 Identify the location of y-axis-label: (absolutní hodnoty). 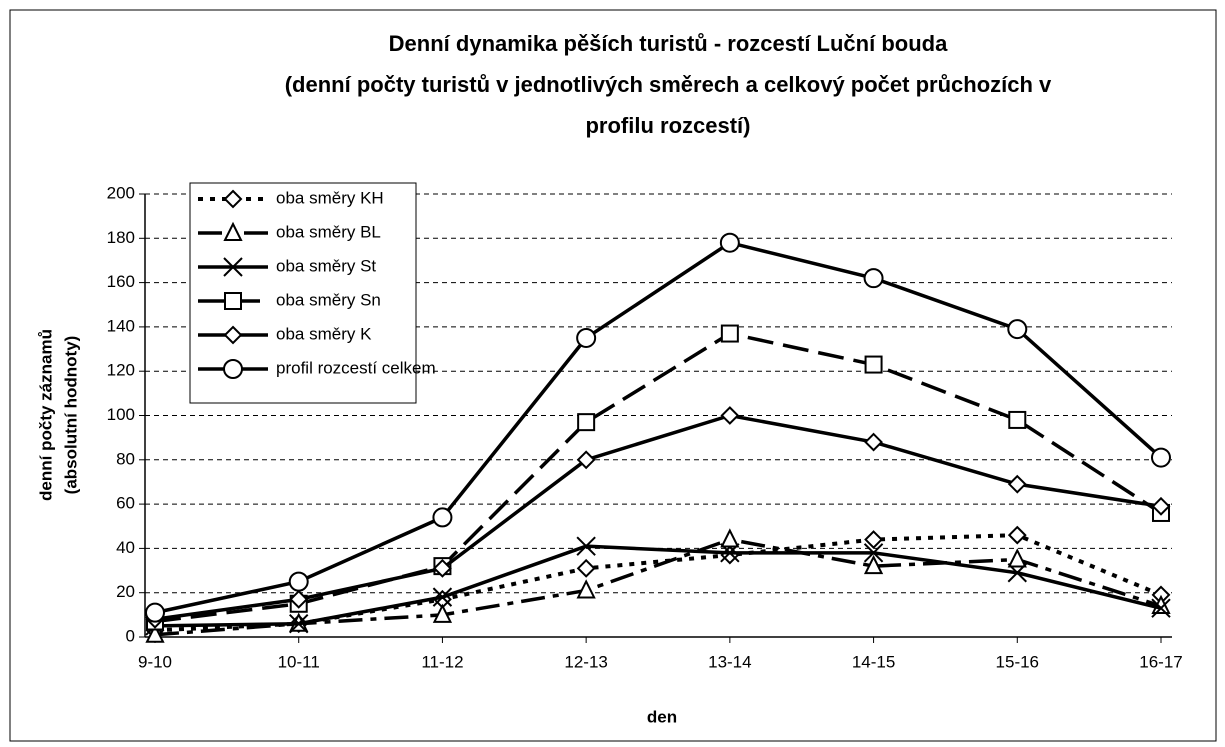
(70, 415).